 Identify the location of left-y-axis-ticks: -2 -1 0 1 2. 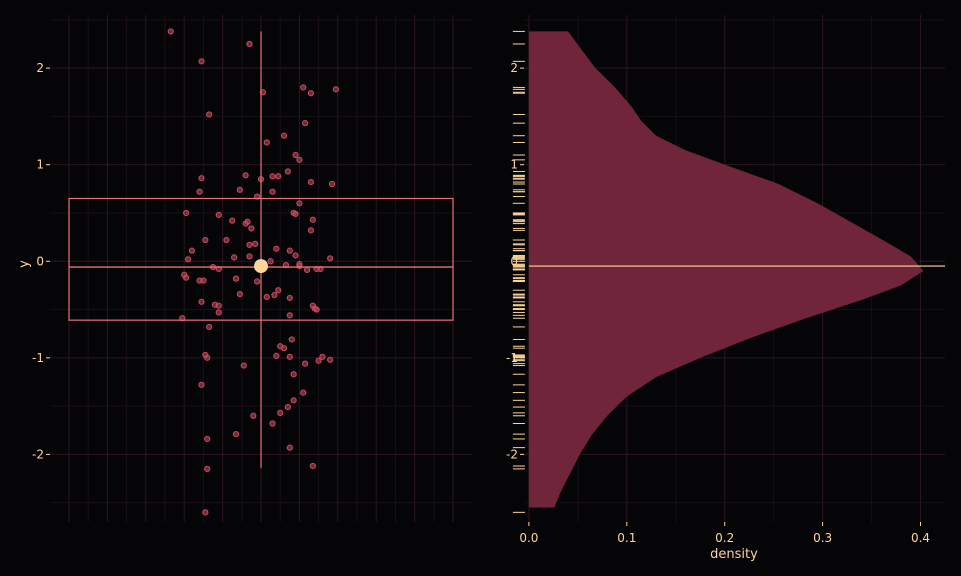
(41, 261).